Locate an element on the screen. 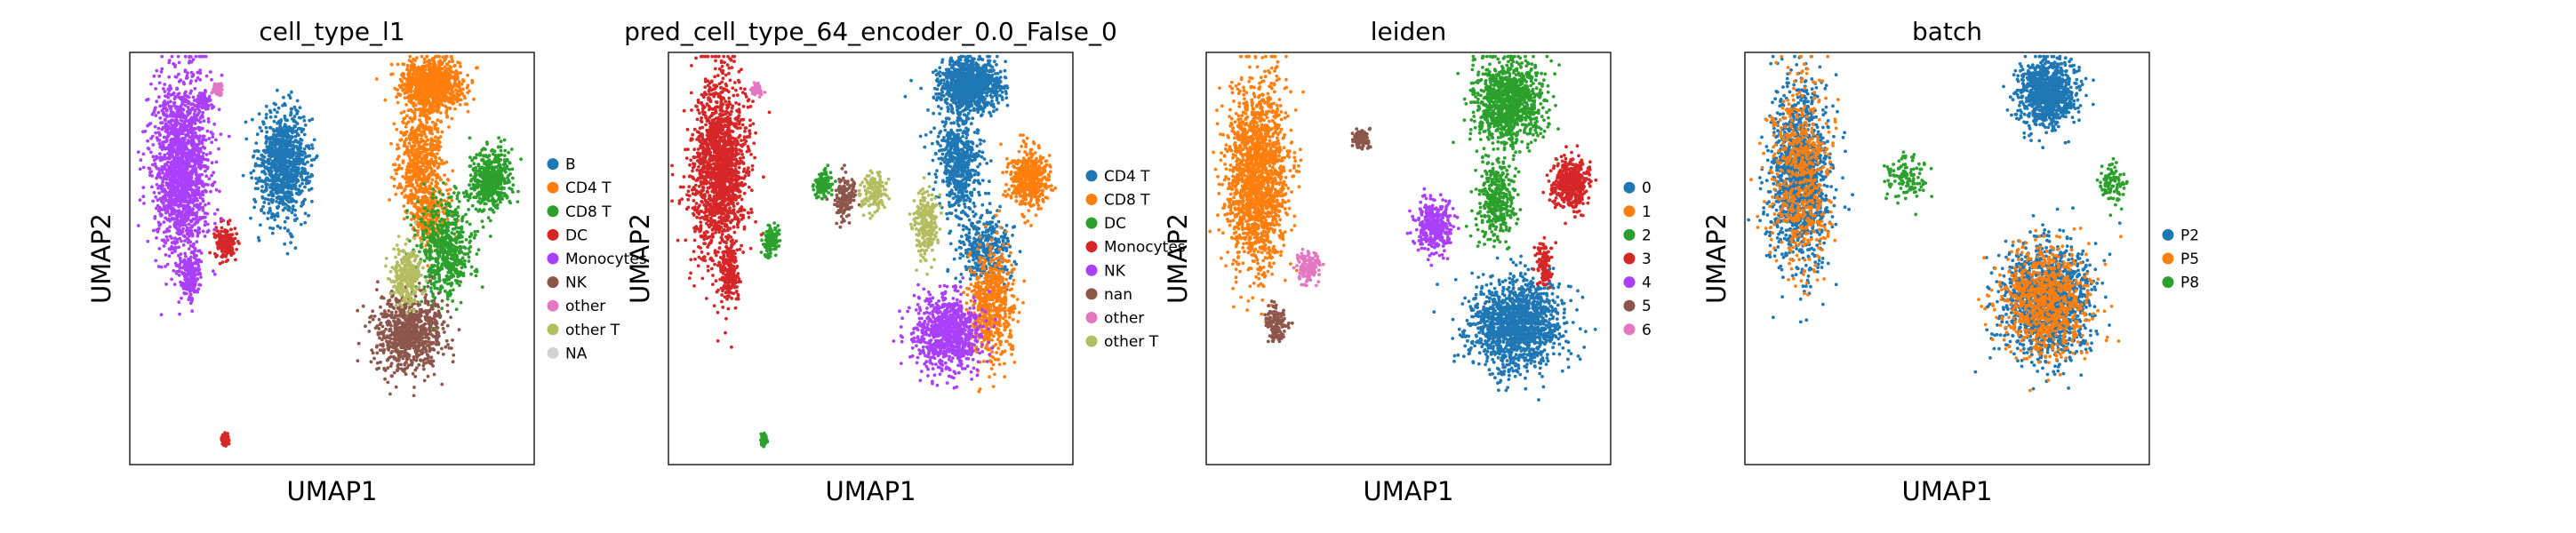 This screenshot has width=2576, height=533. series-CD8 T is located at coordinates (463, 233).